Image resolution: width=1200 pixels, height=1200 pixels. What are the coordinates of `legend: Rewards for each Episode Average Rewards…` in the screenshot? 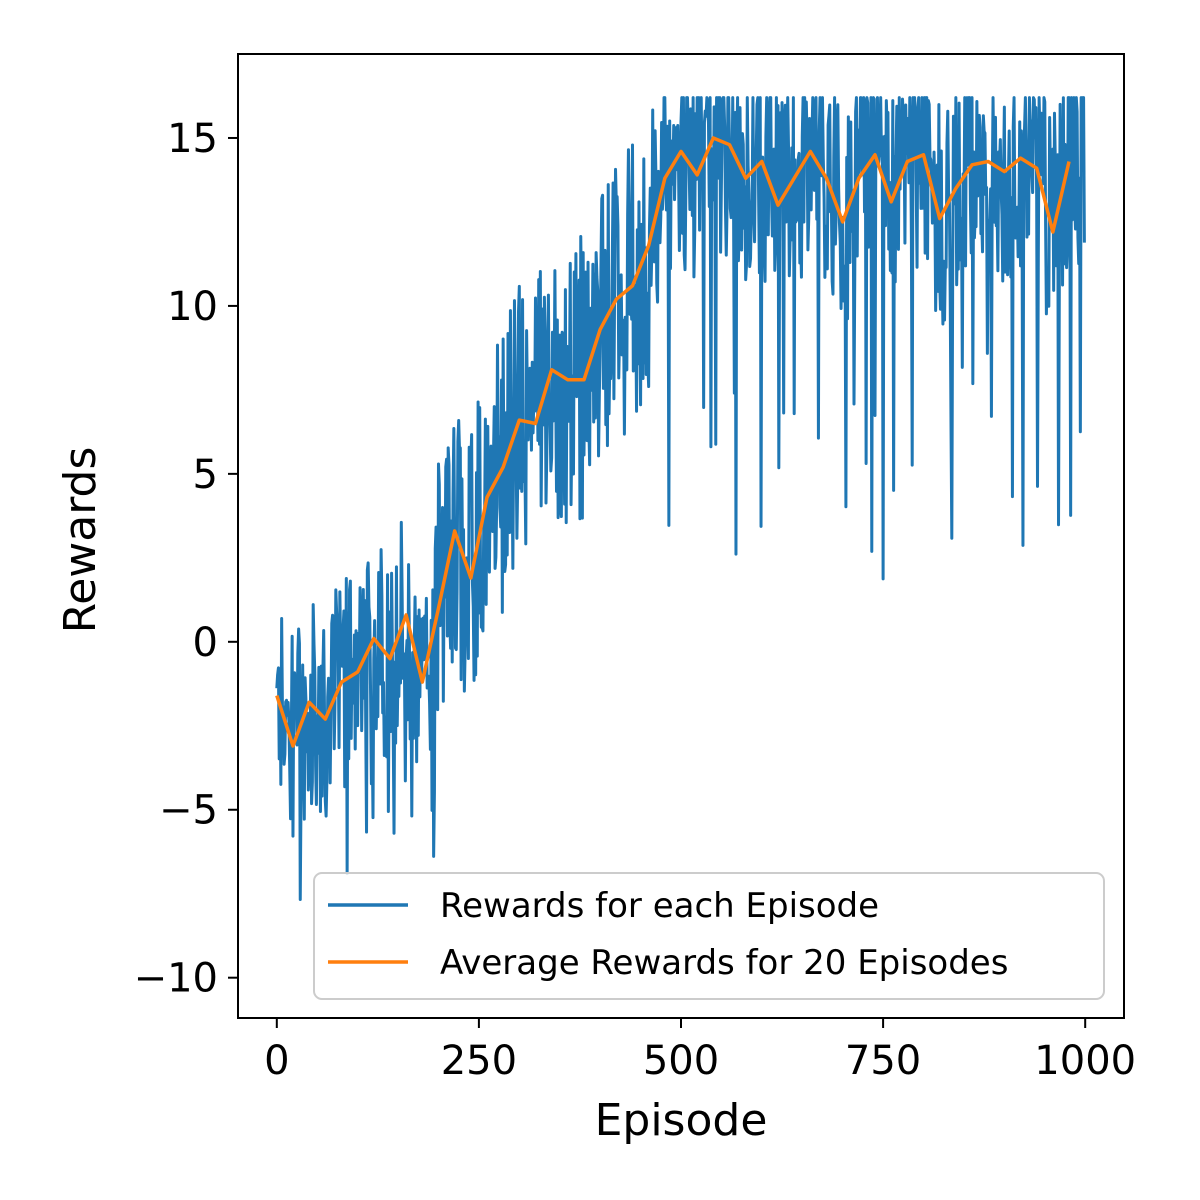 It's located at (709, 936).